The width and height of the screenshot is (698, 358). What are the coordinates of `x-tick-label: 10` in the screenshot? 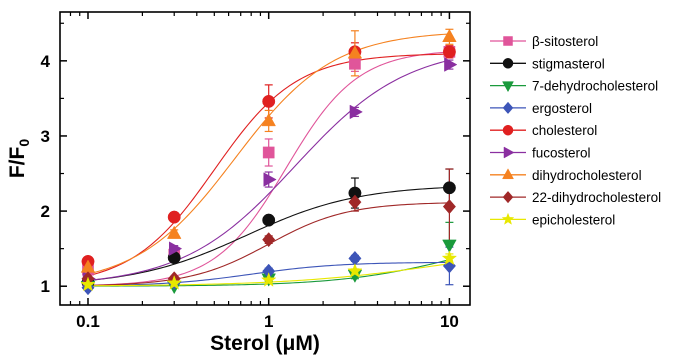 It's located at (449, 321).